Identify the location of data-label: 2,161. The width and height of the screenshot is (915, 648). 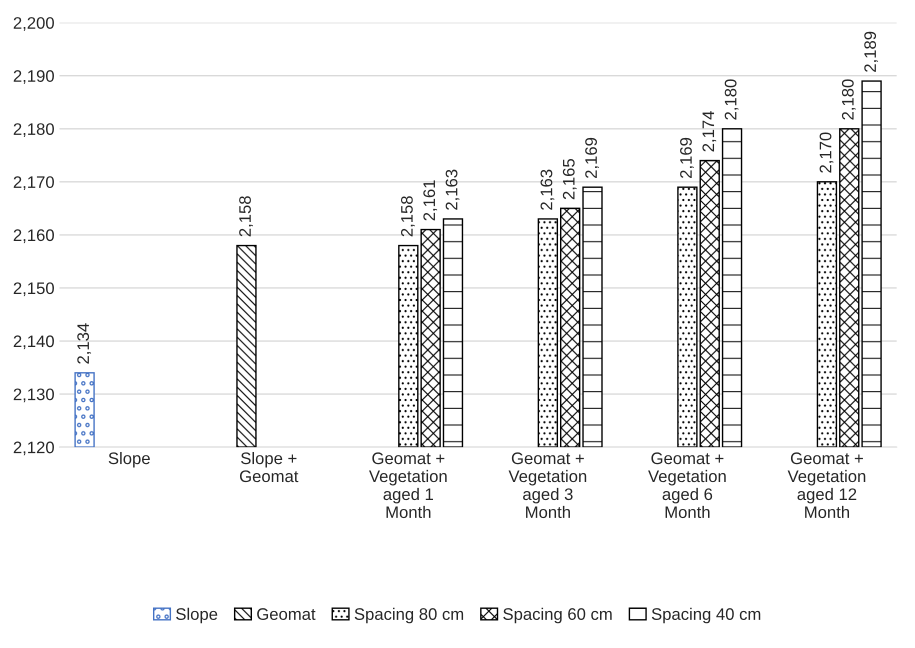
(430, 200).